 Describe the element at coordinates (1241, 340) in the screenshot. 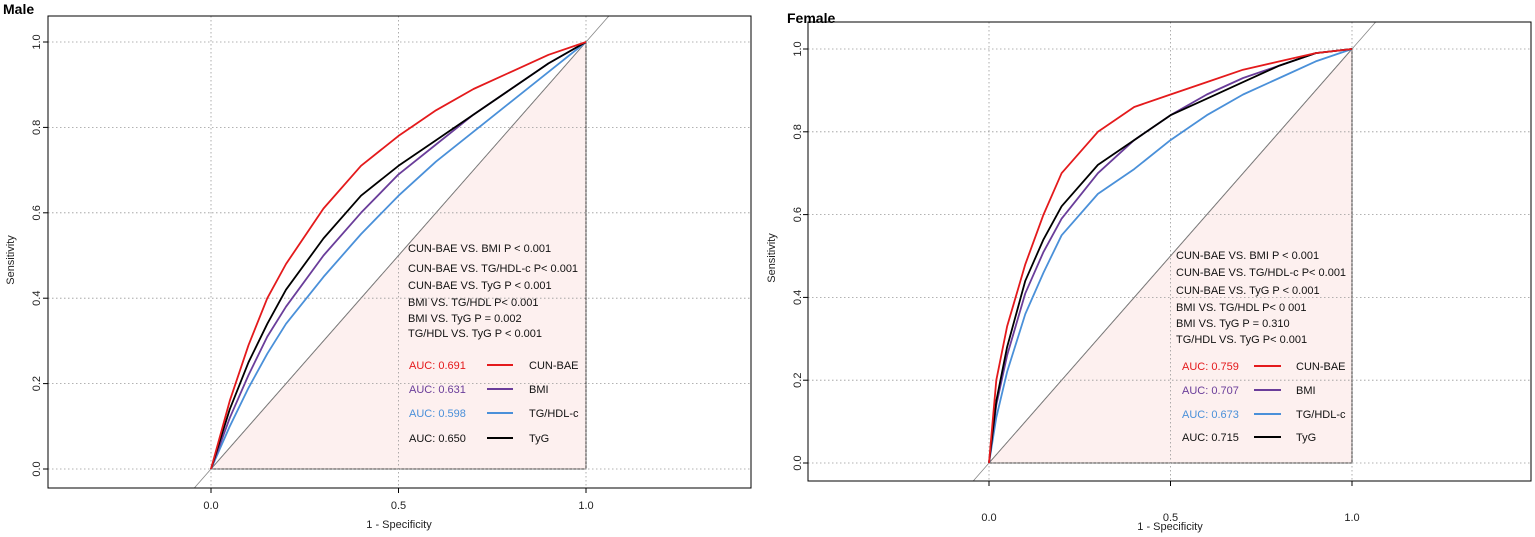

I see `p-value-annotation: TG/HDL VS. TyG P< 0.001` at that location.